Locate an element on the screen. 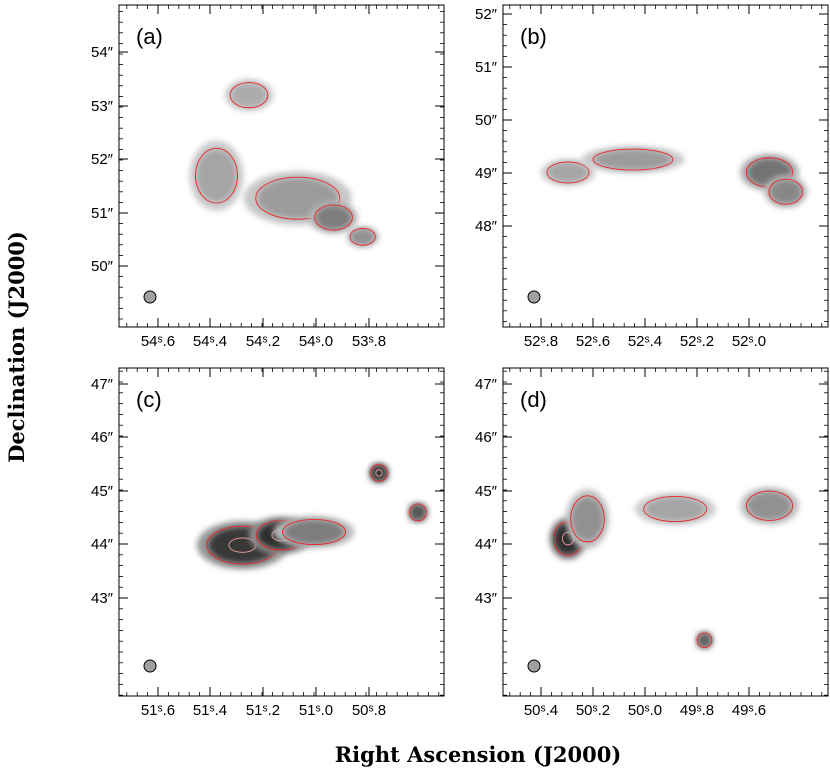 This screenshot has height=775, width=830. x-tick-label: 51ˢ.4 is located at coordinates (210, 710).